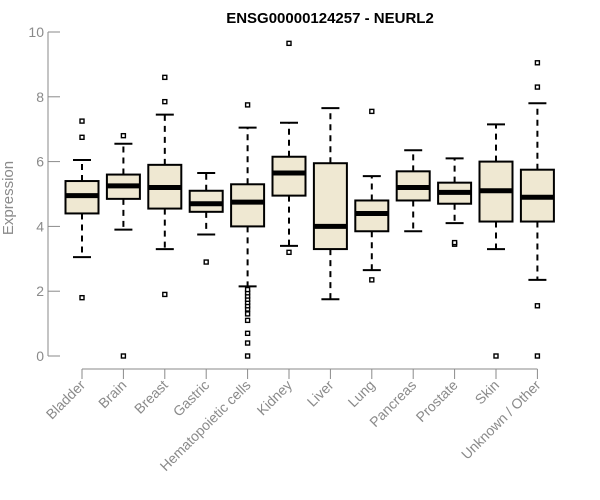 This screenshot has width=600, height=500. What do you see at coordinates (487, 392) in the screenshot?
I see `category-label: Skin` at bounding box center [487, 392].